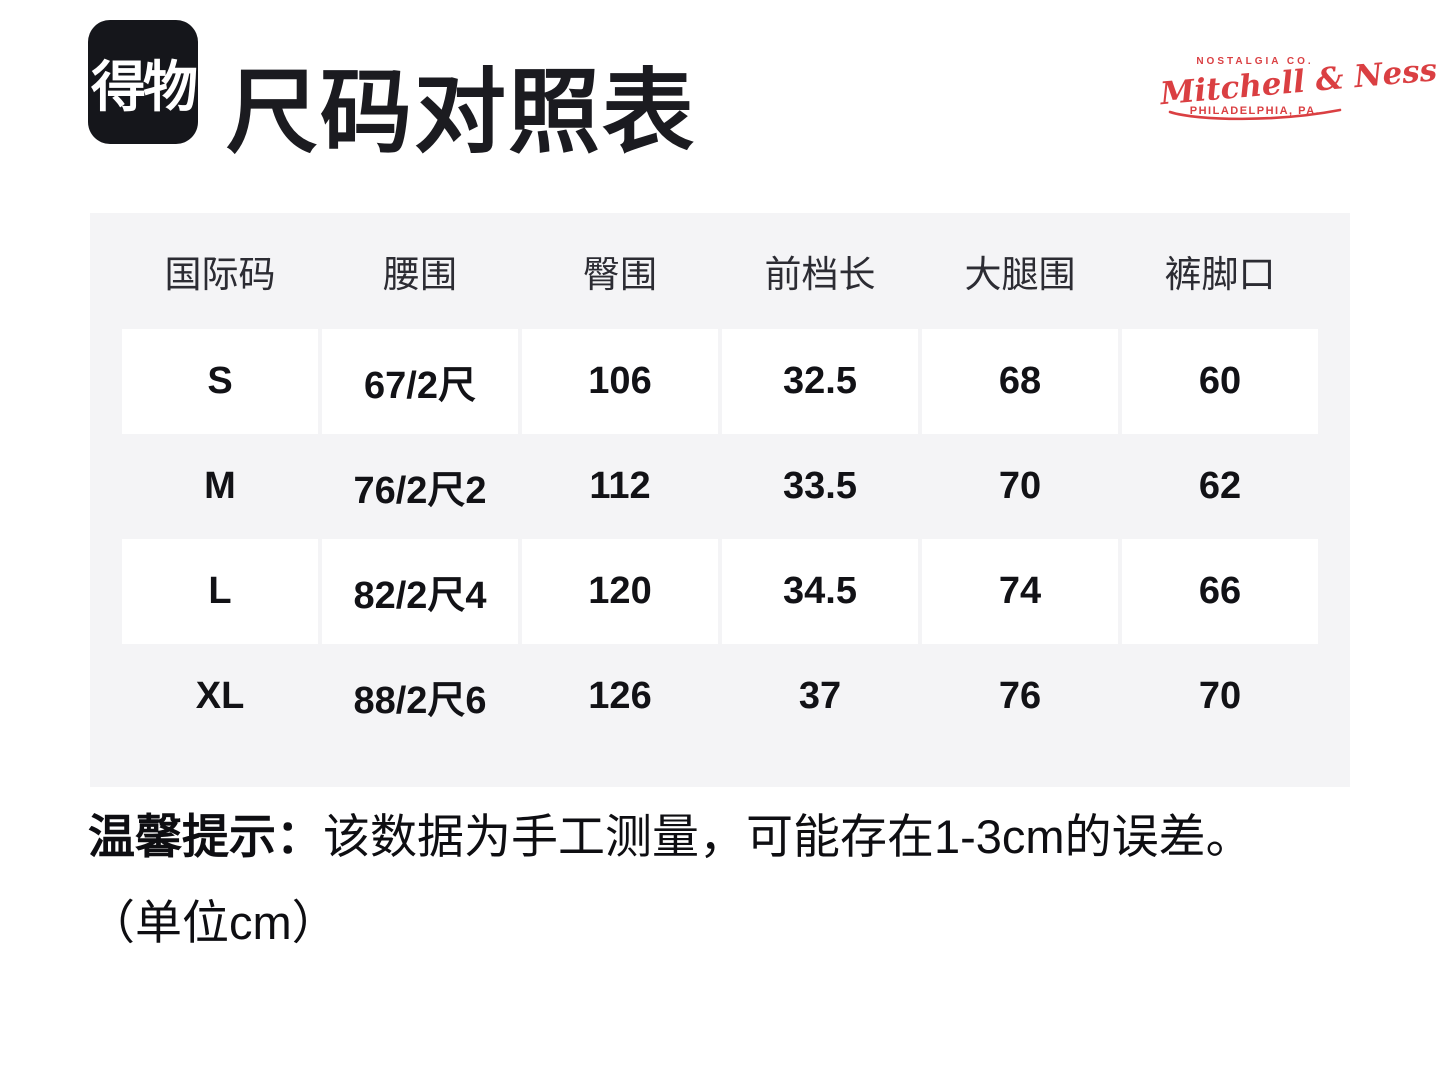 This screenshot has width=1440, height=1080. What do you see at coordinates (205, 836) in the screenshot?
I see `disclaimer-label: 温馨提示：` at bounding box center [205, 836].